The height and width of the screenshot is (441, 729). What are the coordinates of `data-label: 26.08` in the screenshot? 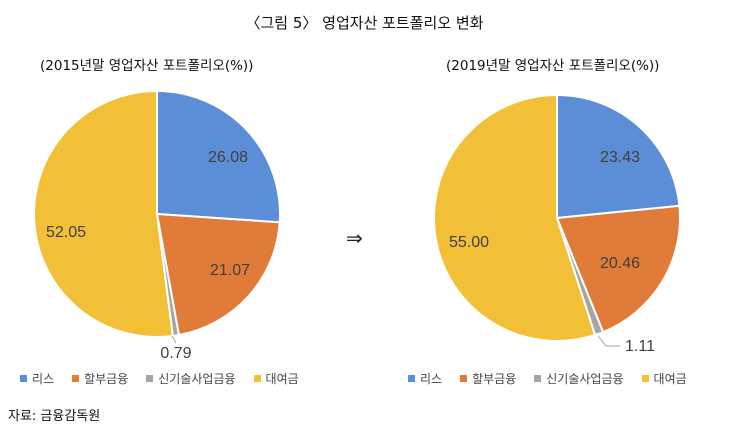 It's located at (228, 157).